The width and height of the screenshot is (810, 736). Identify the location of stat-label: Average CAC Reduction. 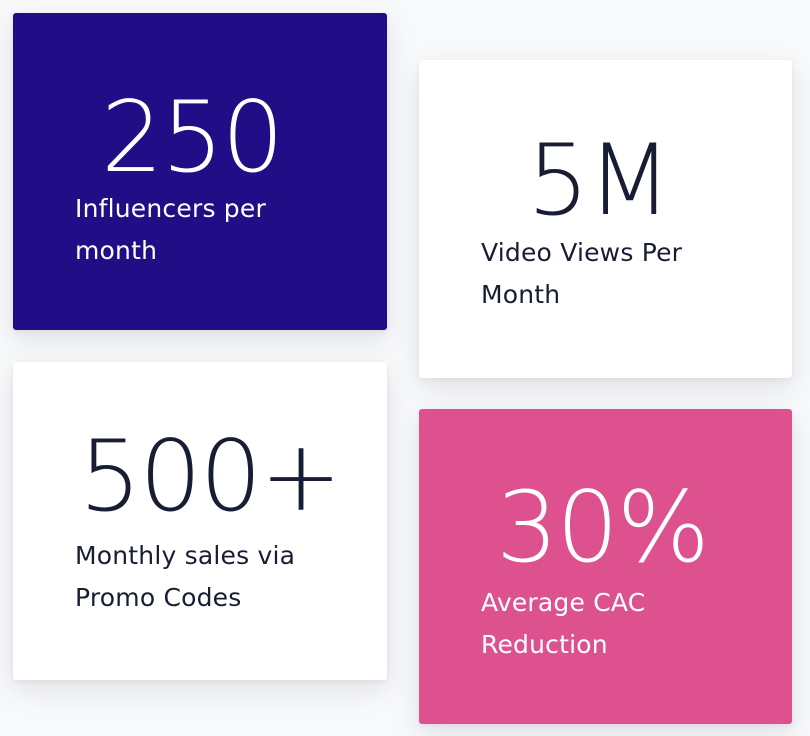
(563, 623).